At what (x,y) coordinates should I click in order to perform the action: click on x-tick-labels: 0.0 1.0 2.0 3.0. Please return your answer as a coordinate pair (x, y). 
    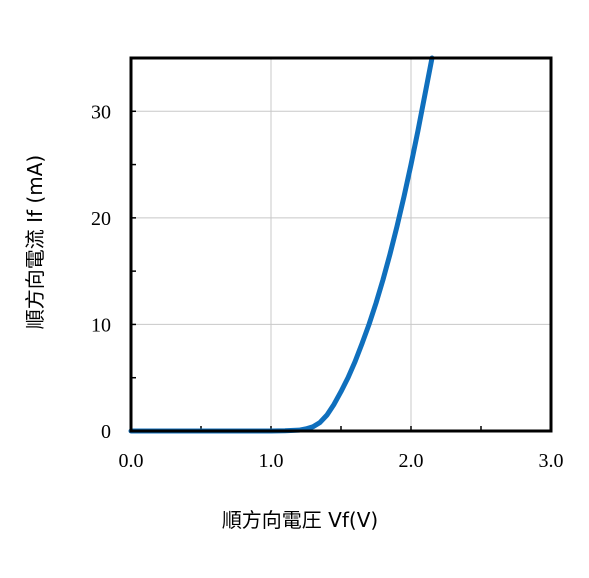
    Looking at the image, I should click on (341, 461).